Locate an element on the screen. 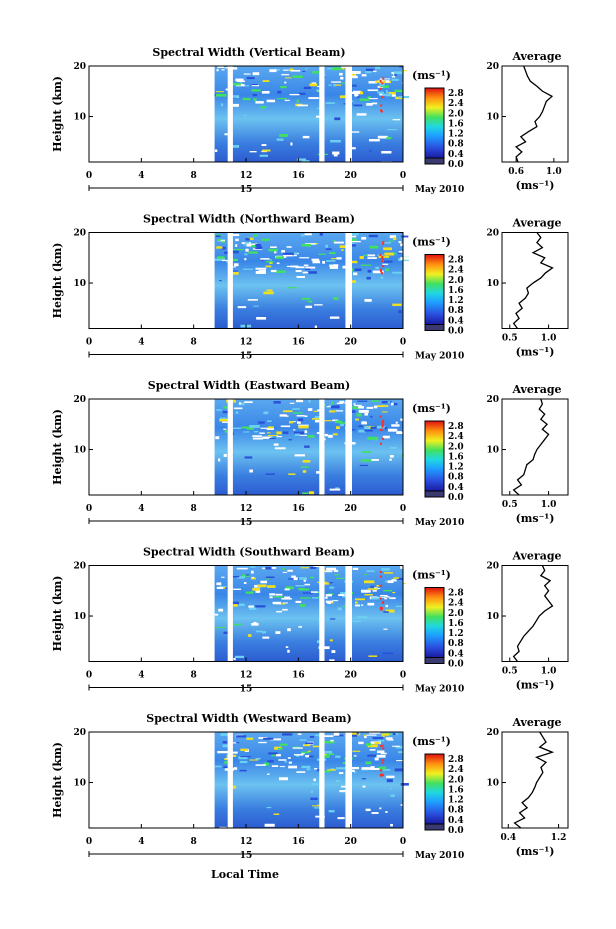 The image size is (616, 929). colorbar-tick-label: 0.8 is located at coordinates (456, 644).